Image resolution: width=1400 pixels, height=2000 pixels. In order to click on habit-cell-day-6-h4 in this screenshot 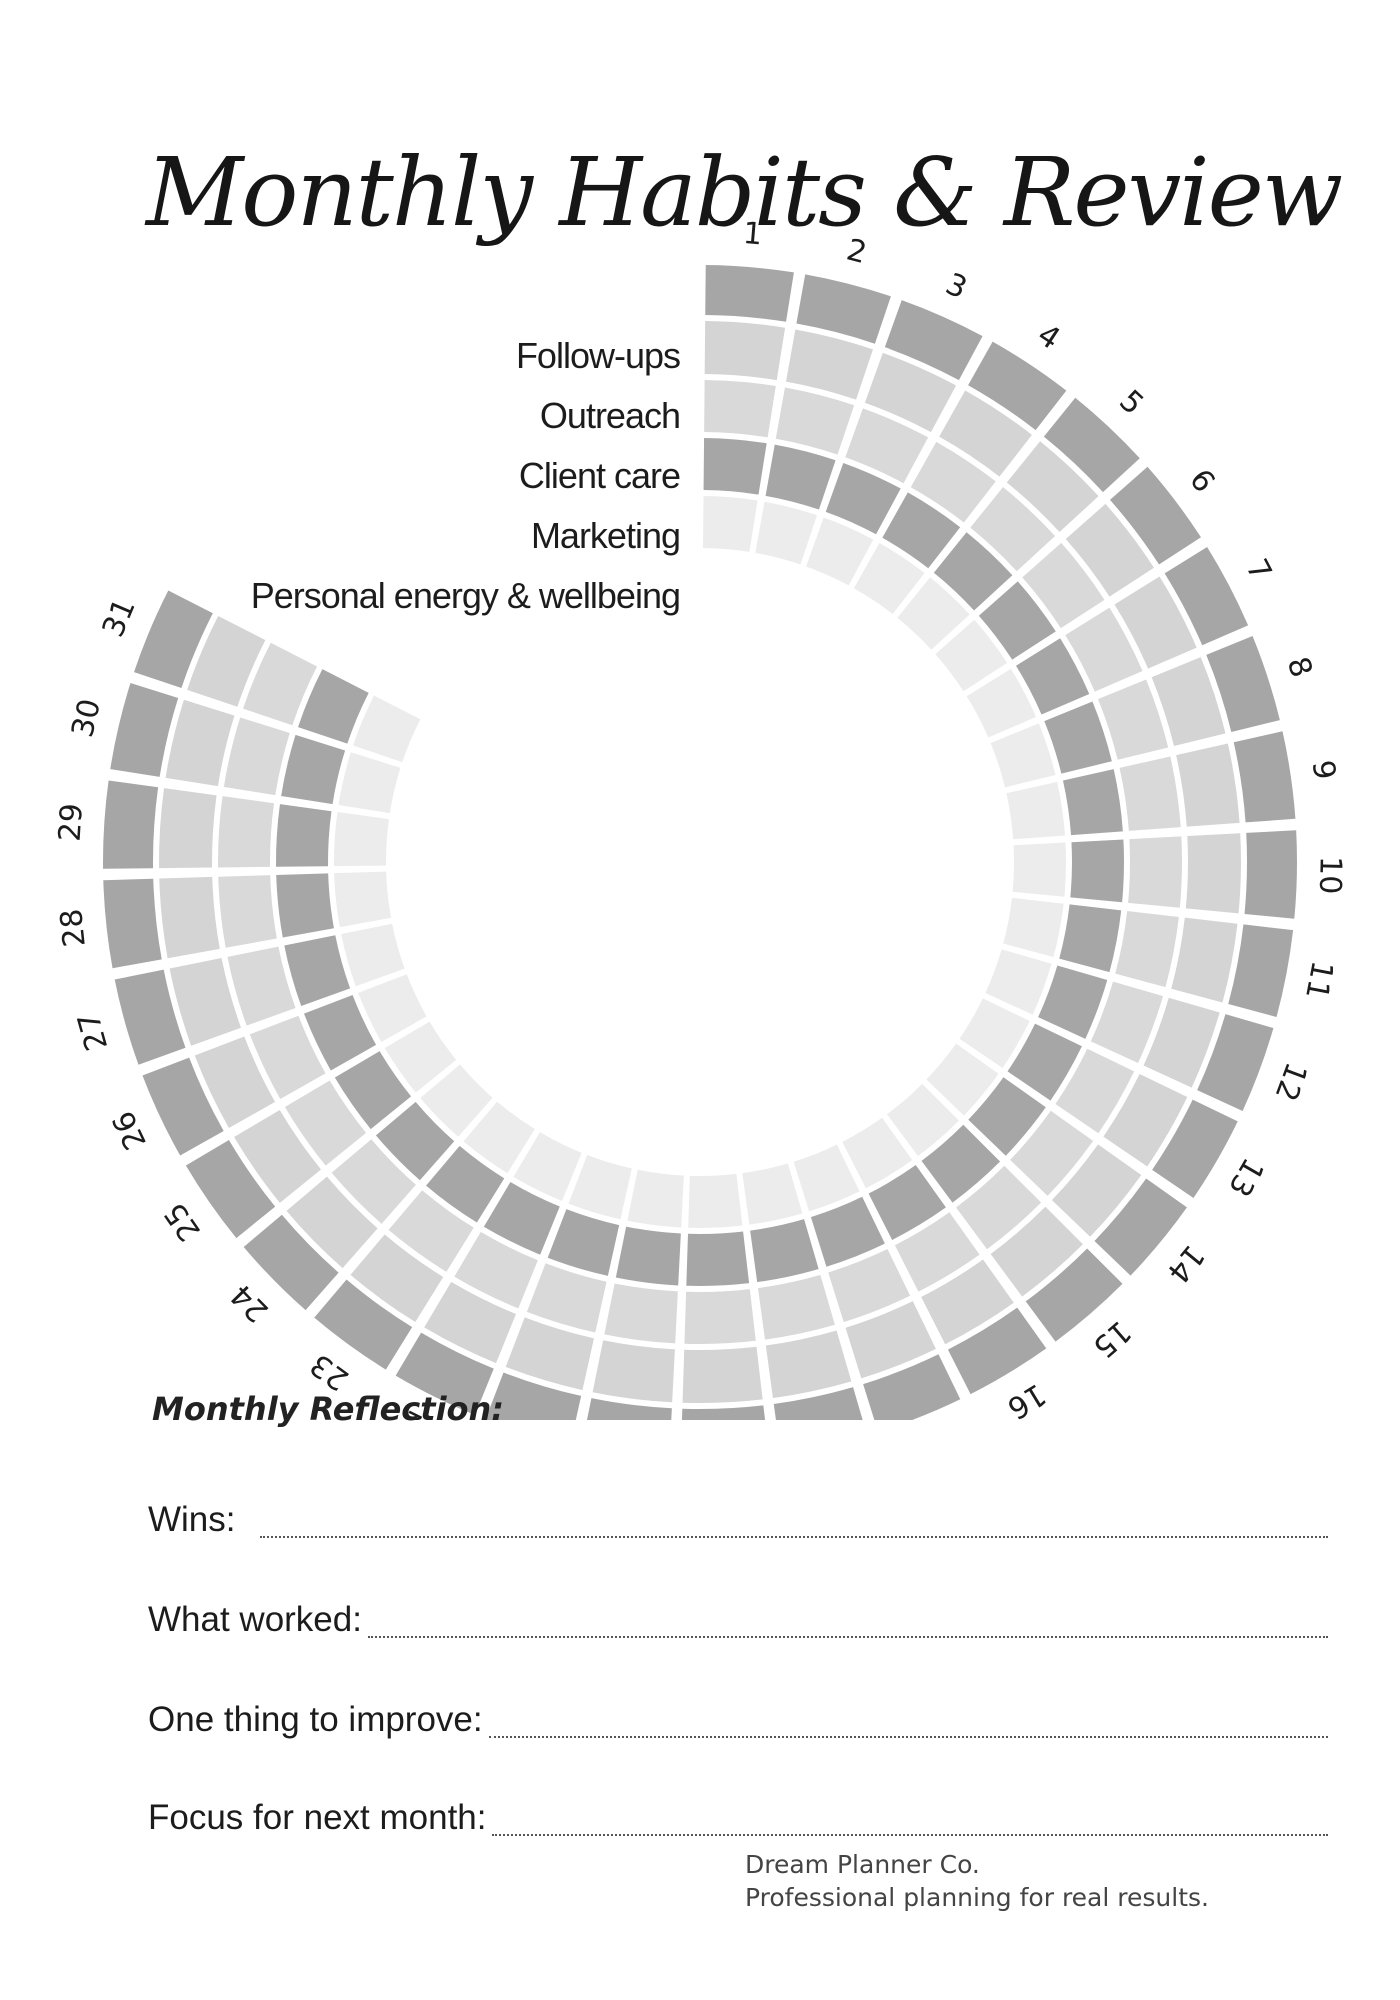, I will do `click(1017, 620)`.